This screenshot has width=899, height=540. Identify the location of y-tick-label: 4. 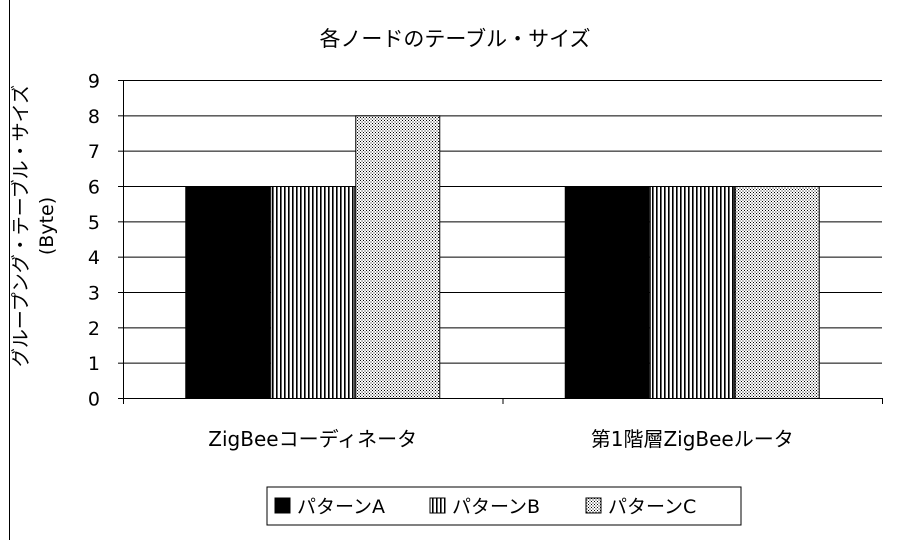
(94, 258).